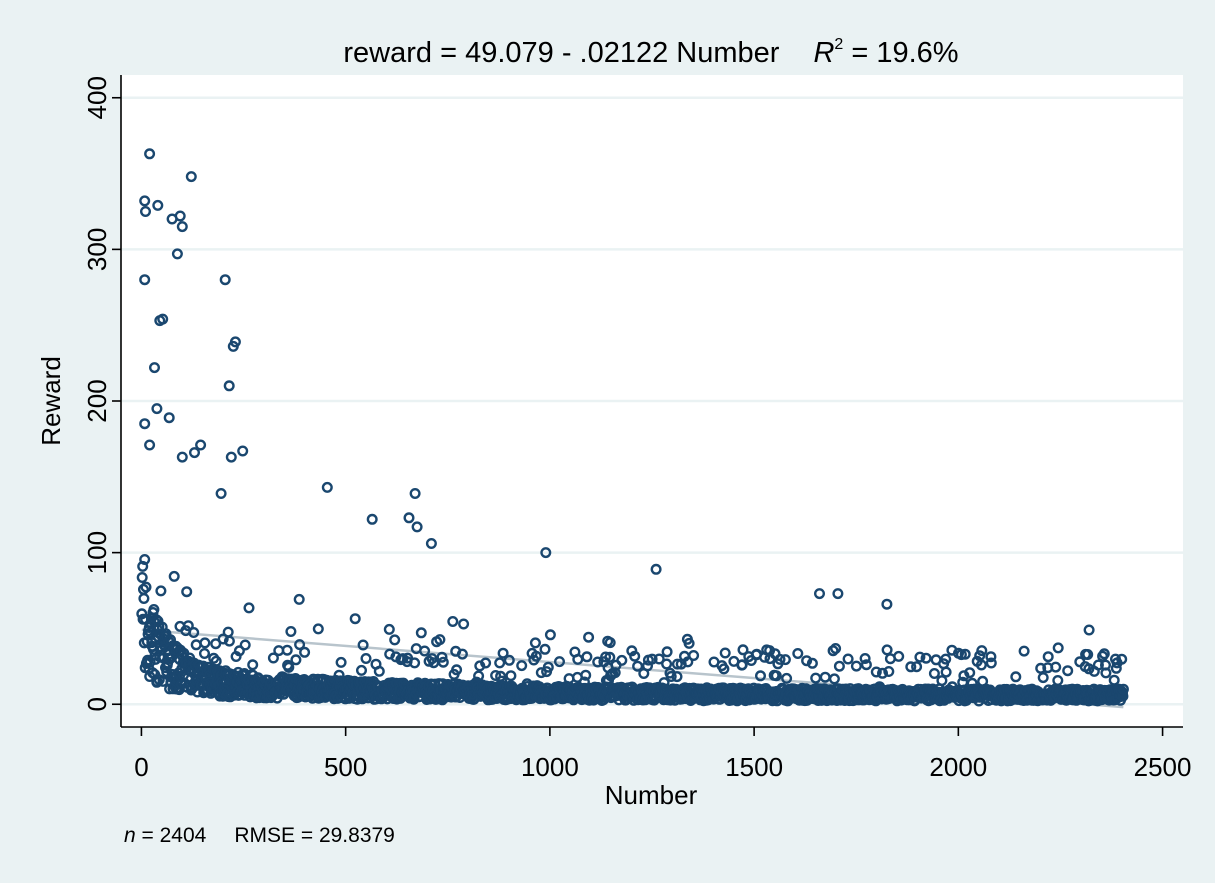  What do you see at coordinates (141, 767) in the screenshot?
I see `x-tick-label-0: 0` at bounding box center [141, 767].